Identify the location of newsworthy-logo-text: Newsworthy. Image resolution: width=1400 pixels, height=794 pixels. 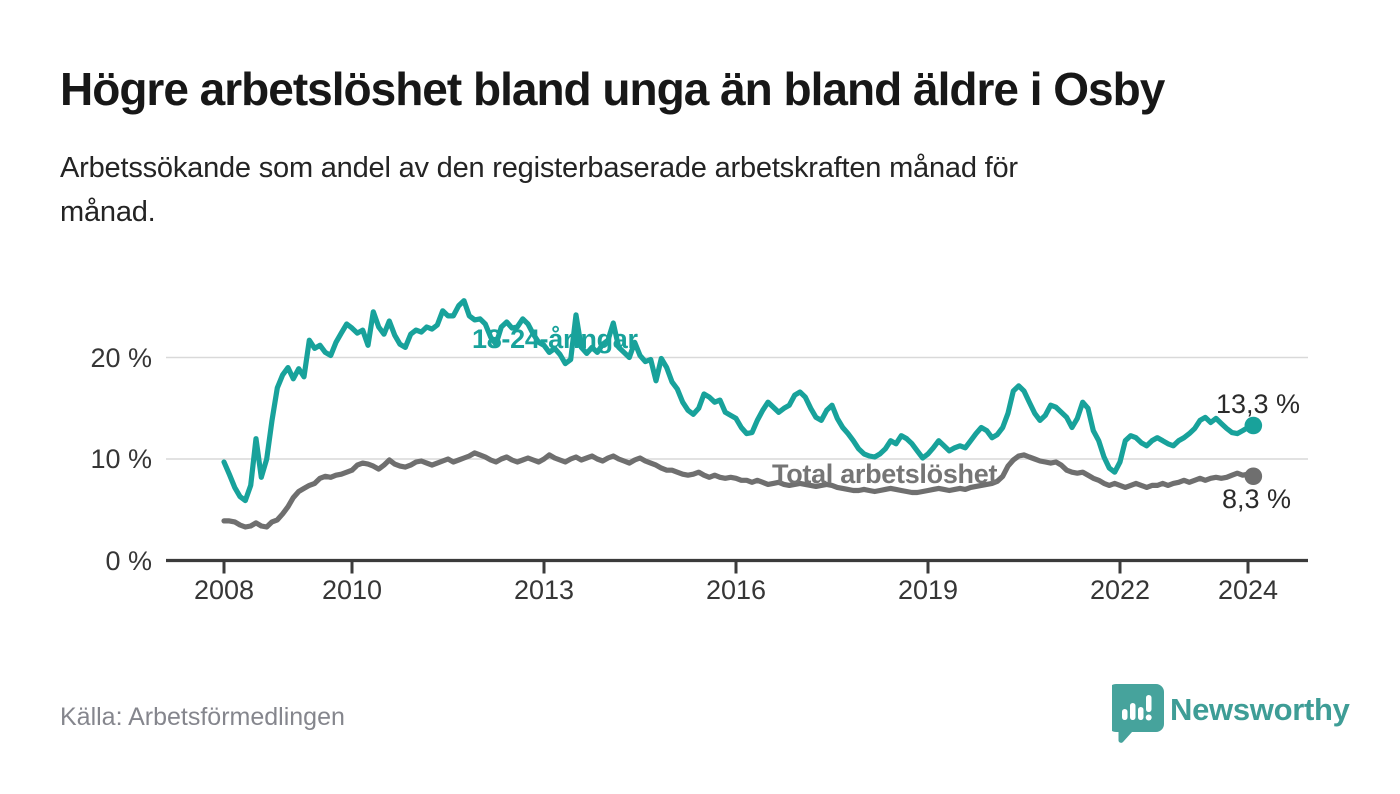
(1260, 709).